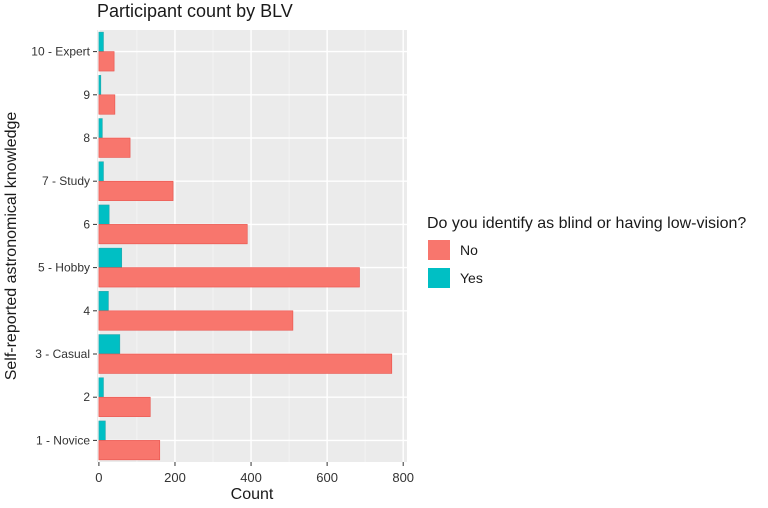 This screenshot has height=508, width=768. What do you see at coordinates (195, 11) in the screenshot?
I see `chart-title: Participant count by BLV` at bounding box center [195, 11].